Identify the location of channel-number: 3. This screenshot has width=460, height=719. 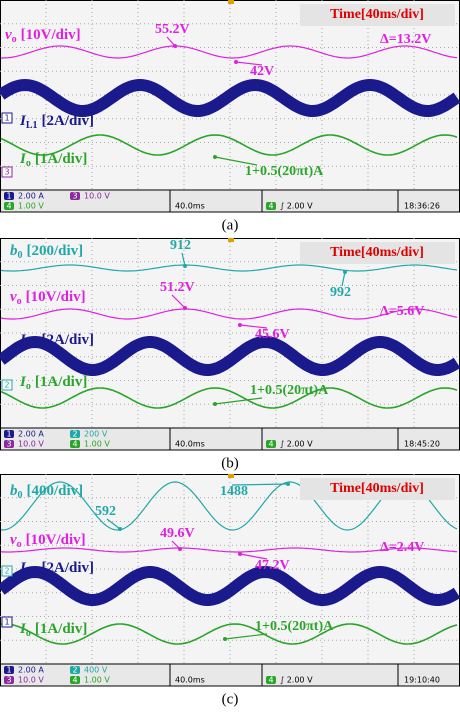
(8, 444).